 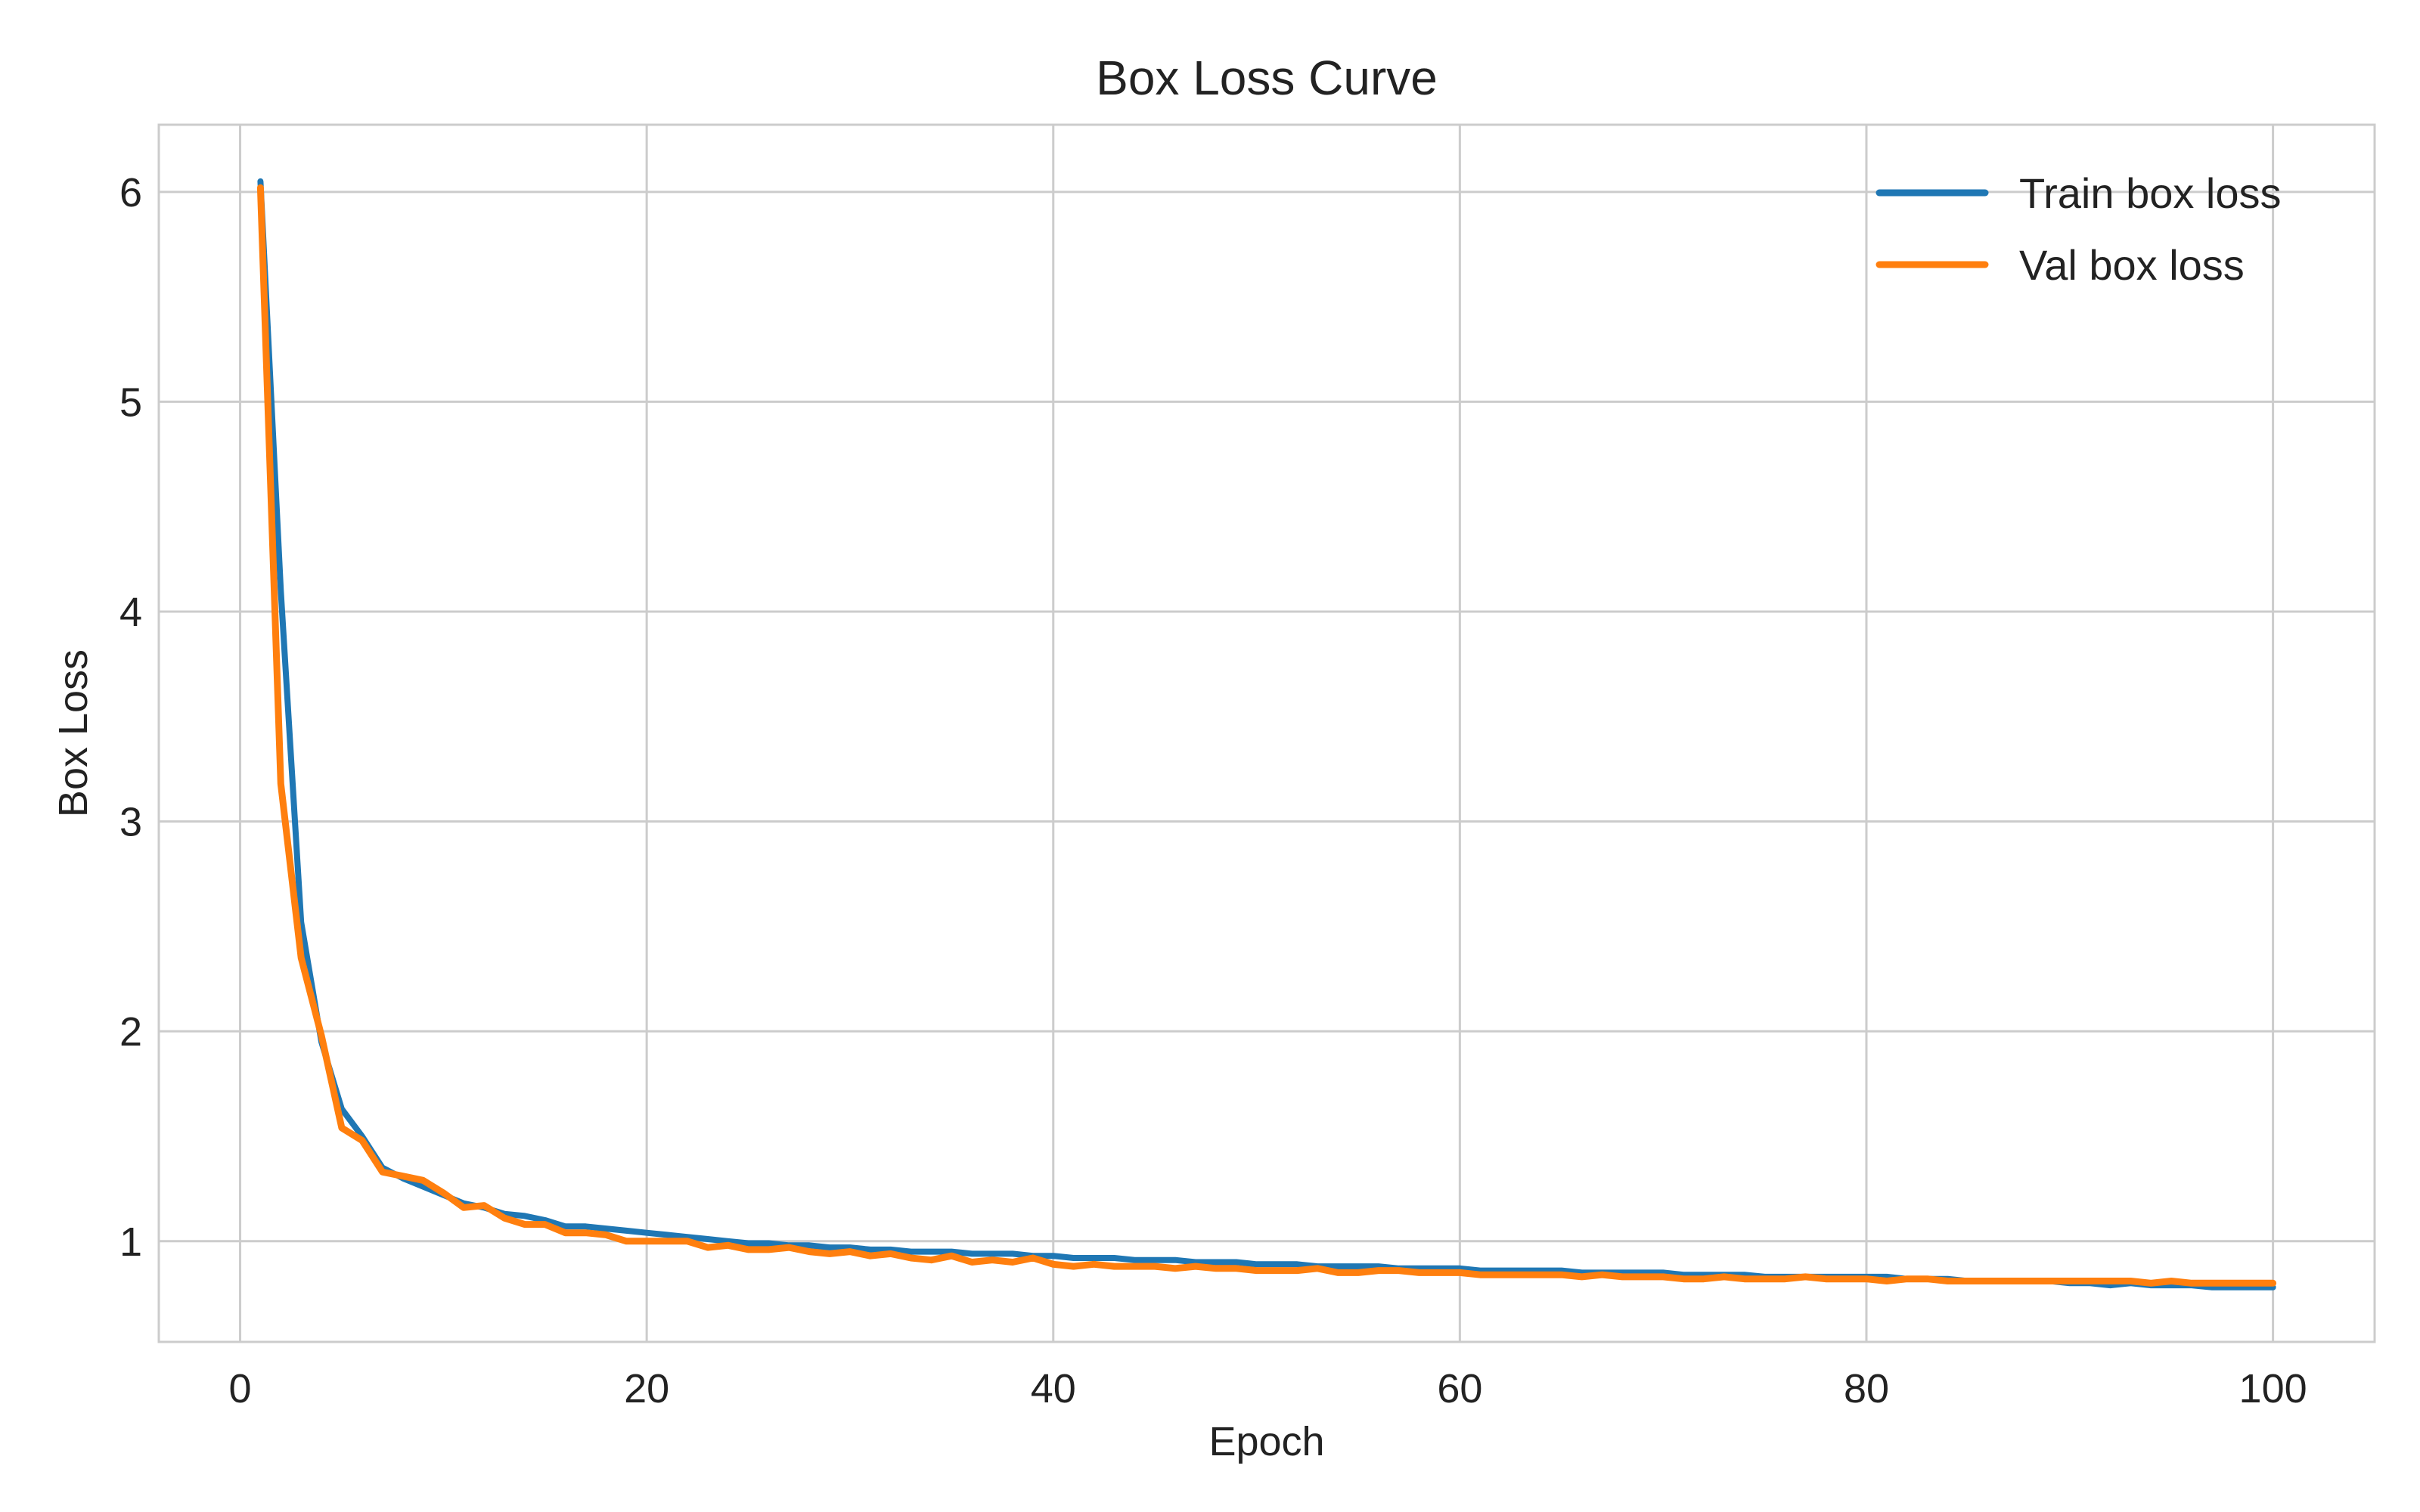 What do you see at coordinates (130, 402) in the screenshot?
I see `y-tick-label: 5` at bounding box center [130, 402].